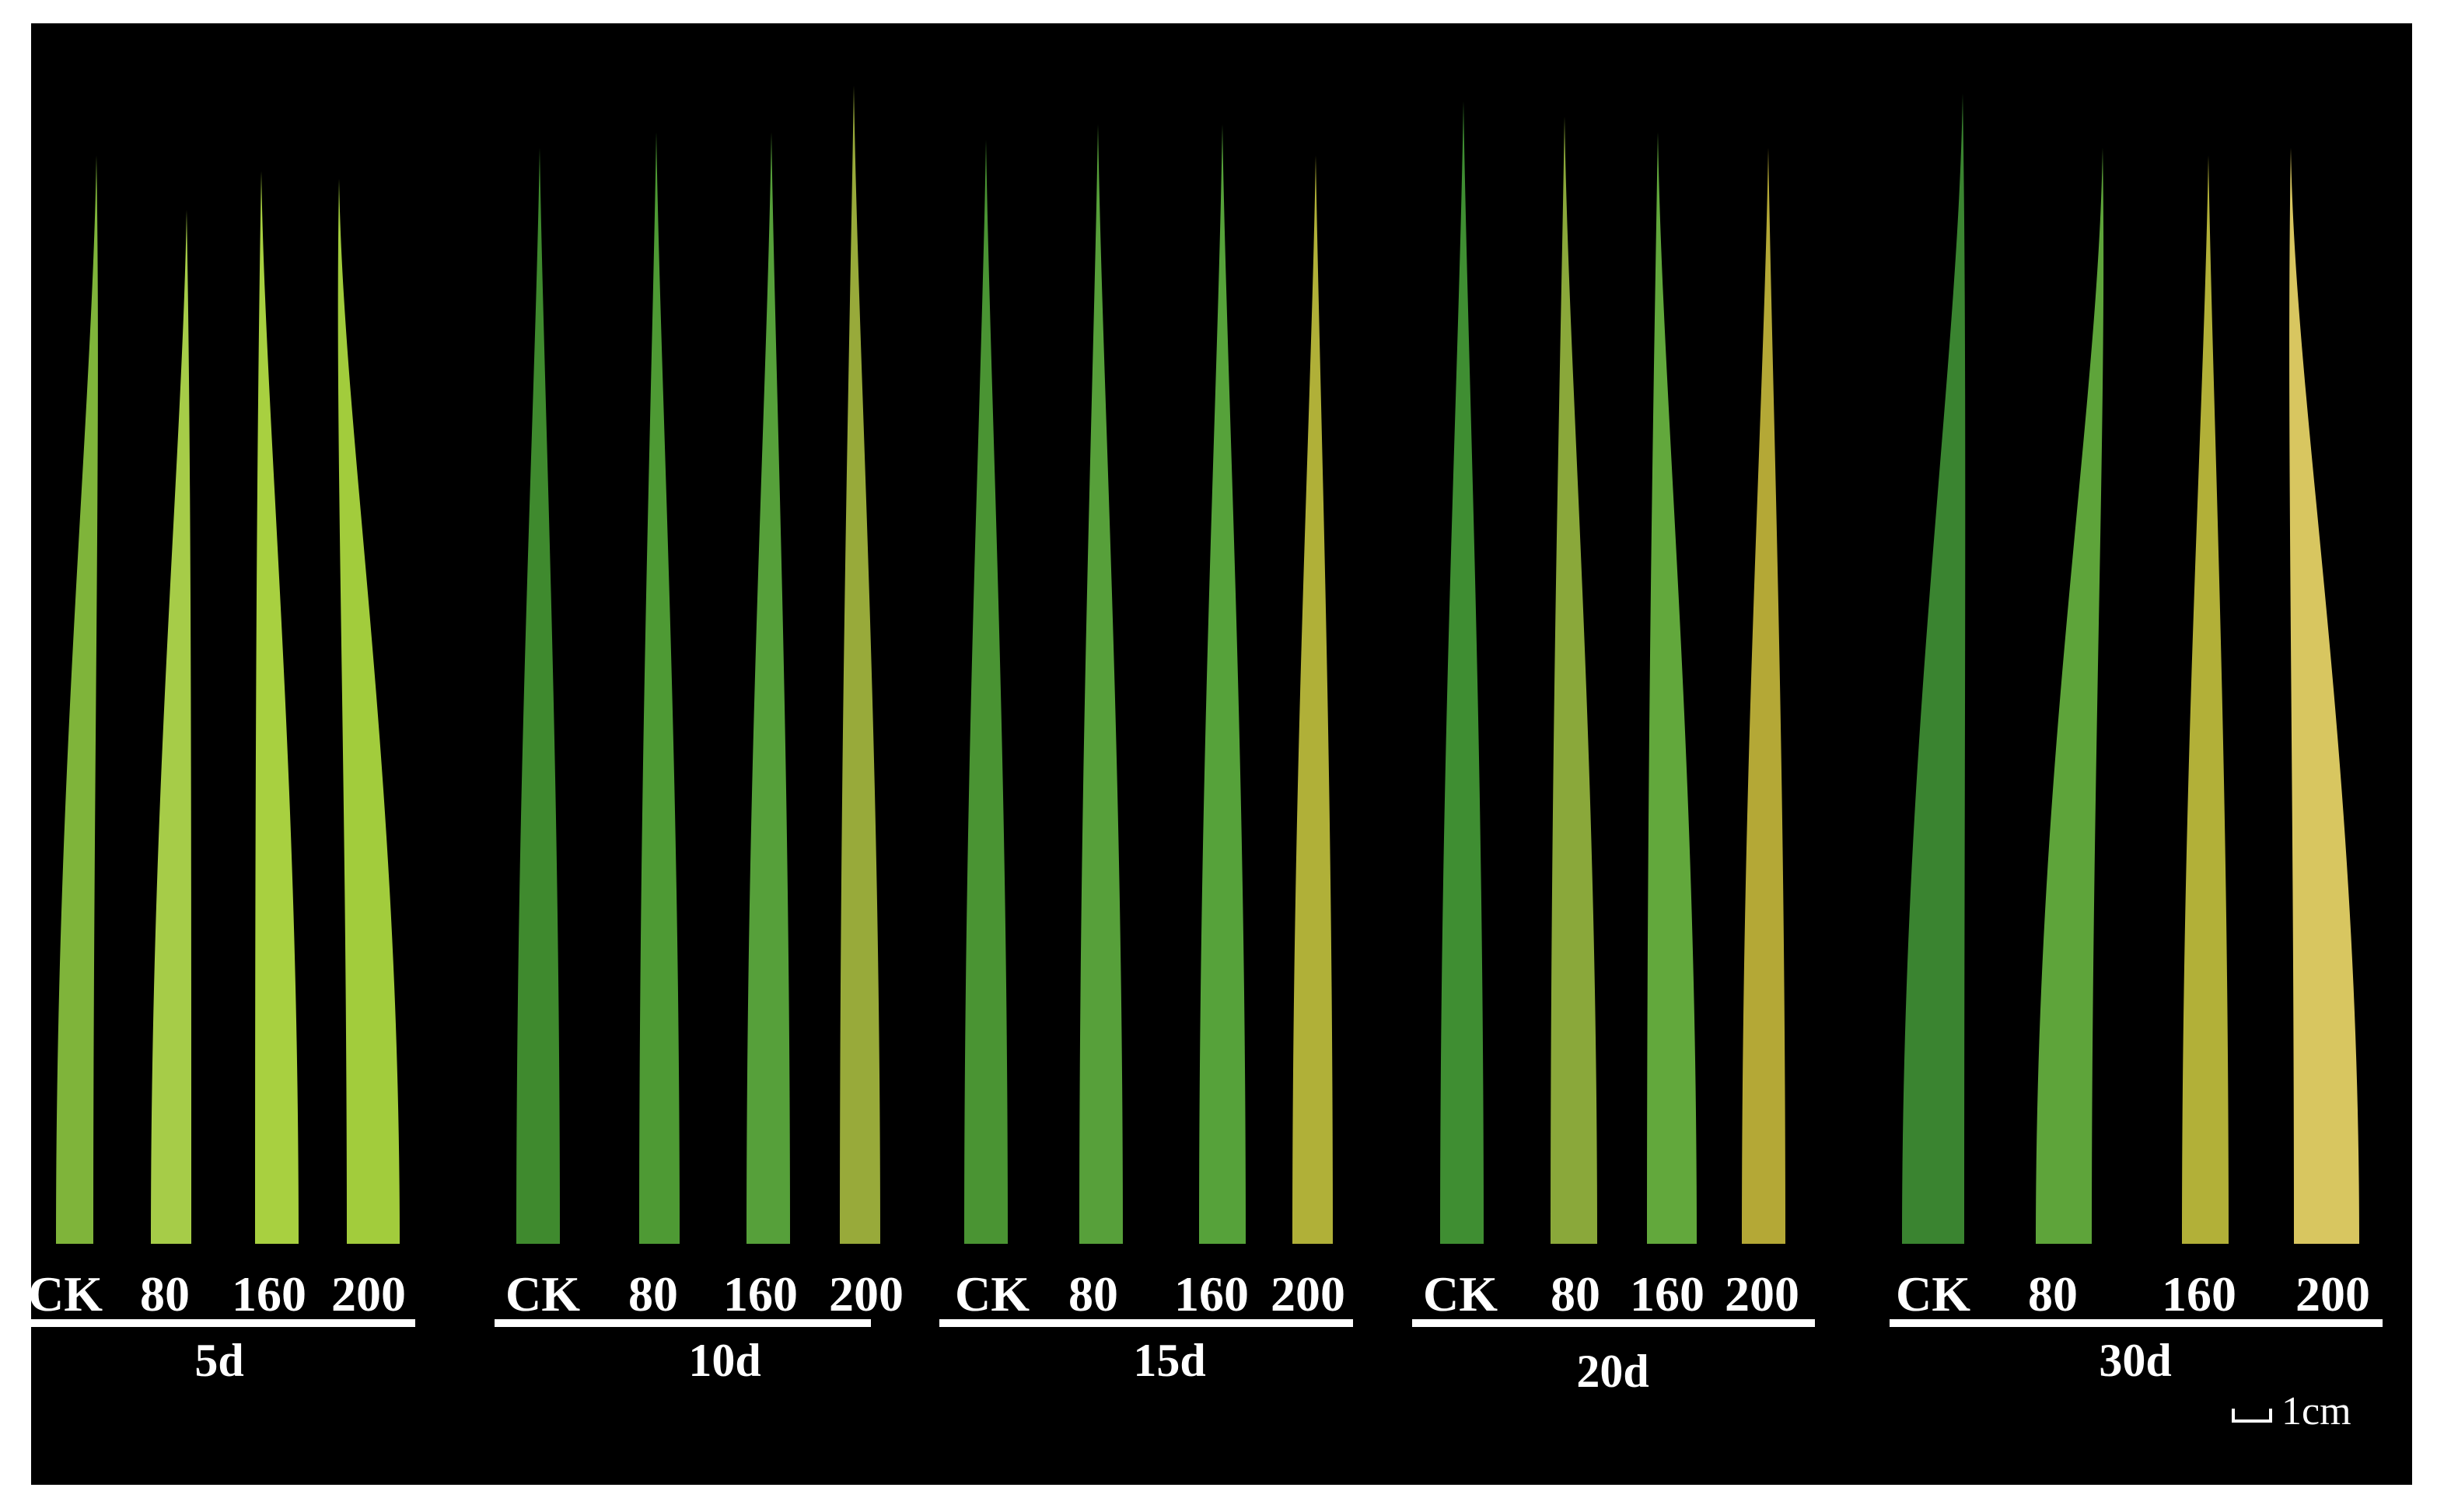  I want to click on day-label: 10d, so click(724, 1360).